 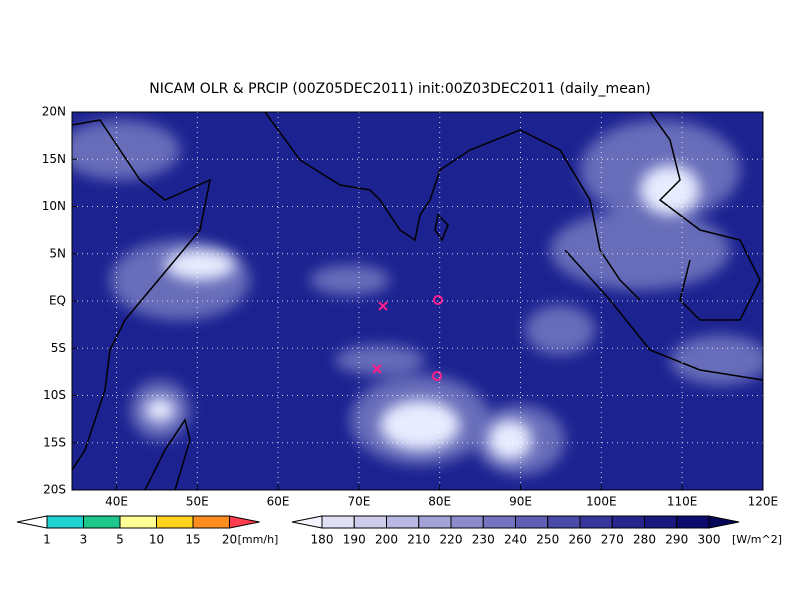 I want to click on lon-tick-label: 60E, so click(x=278, y=502).